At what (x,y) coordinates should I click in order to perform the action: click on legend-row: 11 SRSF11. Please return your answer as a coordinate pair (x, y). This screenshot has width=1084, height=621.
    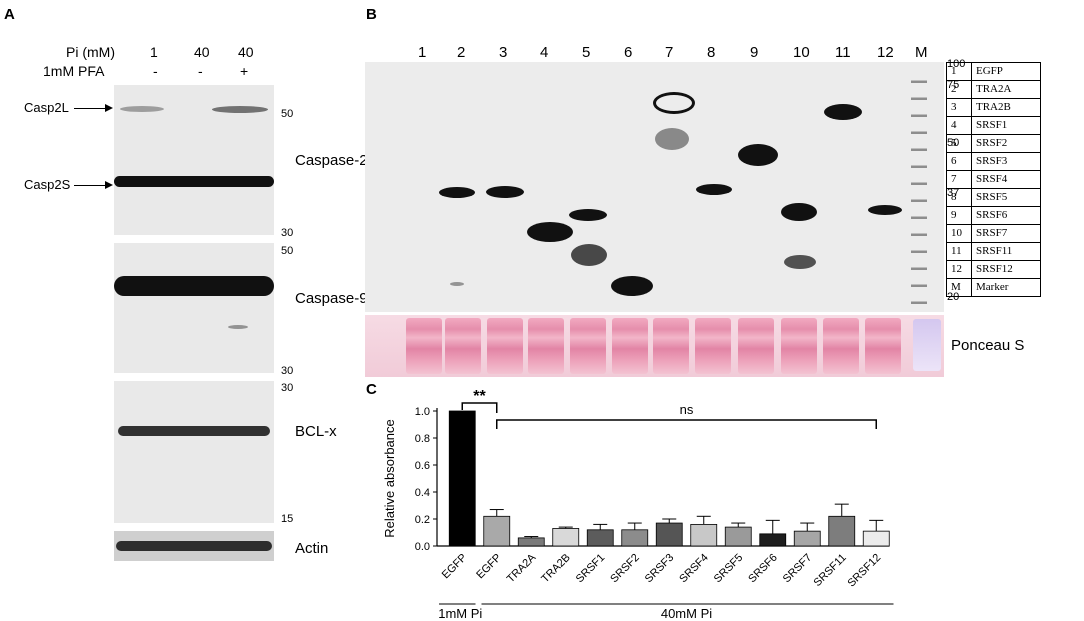
    Looking at the image, I should click on (993, 251).